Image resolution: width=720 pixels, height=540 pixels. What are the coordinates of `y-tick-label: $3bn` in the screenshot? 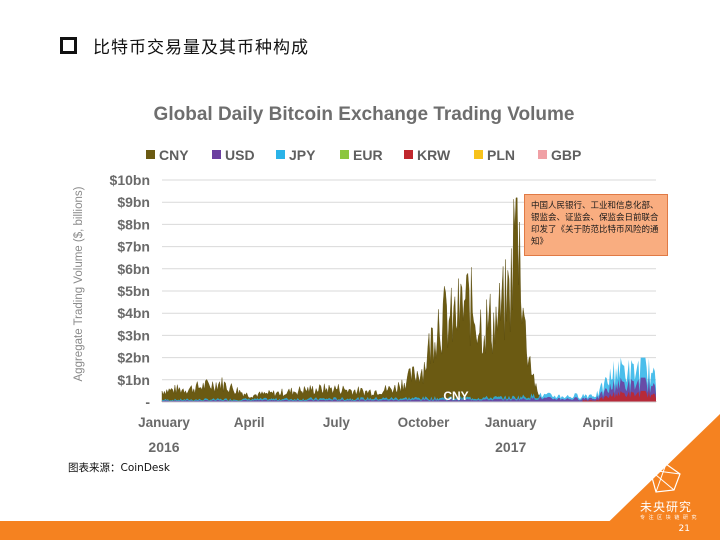 It's located at (133, 335).